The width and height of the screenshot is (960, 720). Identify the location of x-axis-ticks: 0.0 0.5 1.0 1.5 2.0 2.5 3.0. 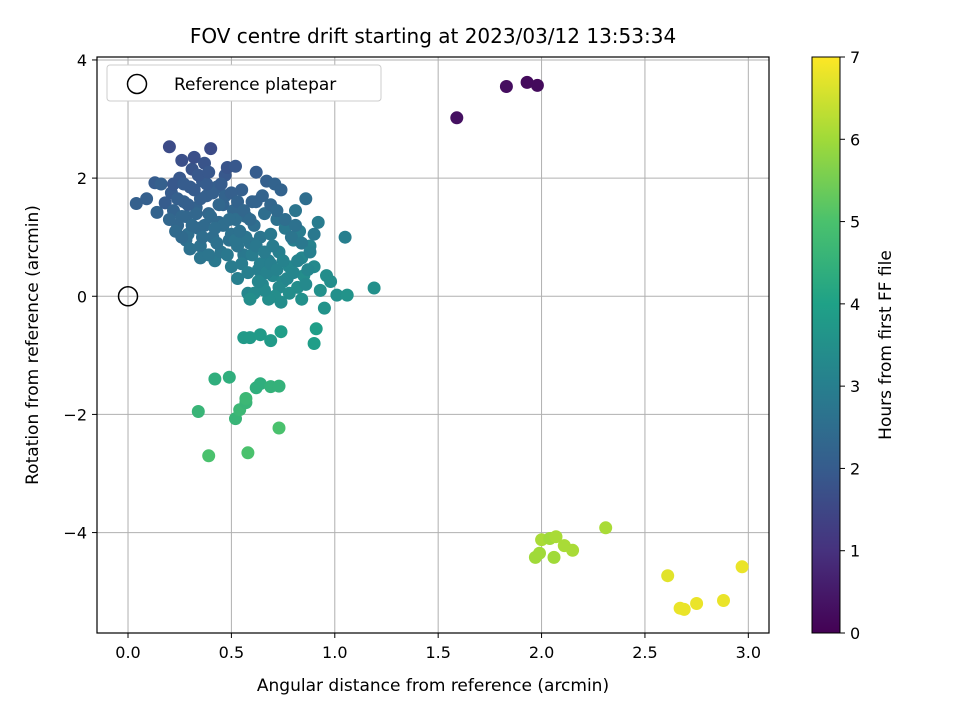
(438, 647).